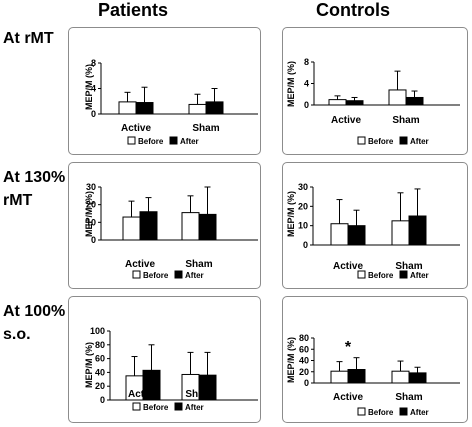  Describe the element at coordinates (34, 189) in the screenshot. I see `row-header-130-rmt: At 130% rMT` at that location.